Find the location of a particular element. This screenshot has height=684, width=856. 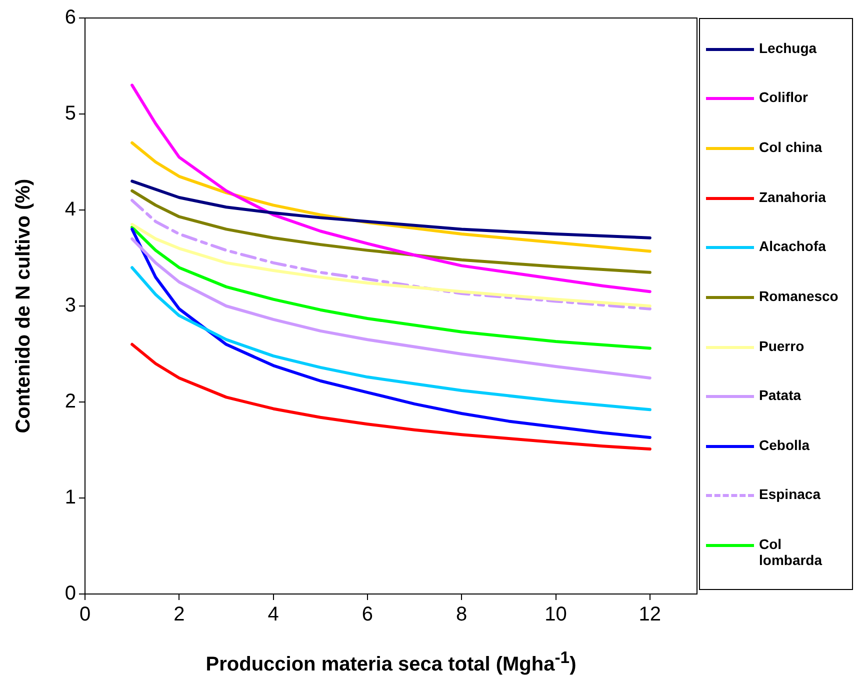

y-tick-label: 2 is located at coordinates (70, 401).